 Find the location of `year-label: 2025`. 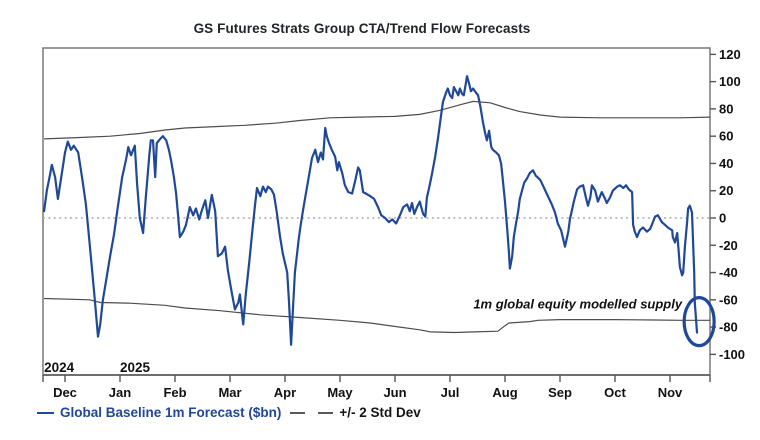

year-label: 2025 is located at coordinates (135, 367).